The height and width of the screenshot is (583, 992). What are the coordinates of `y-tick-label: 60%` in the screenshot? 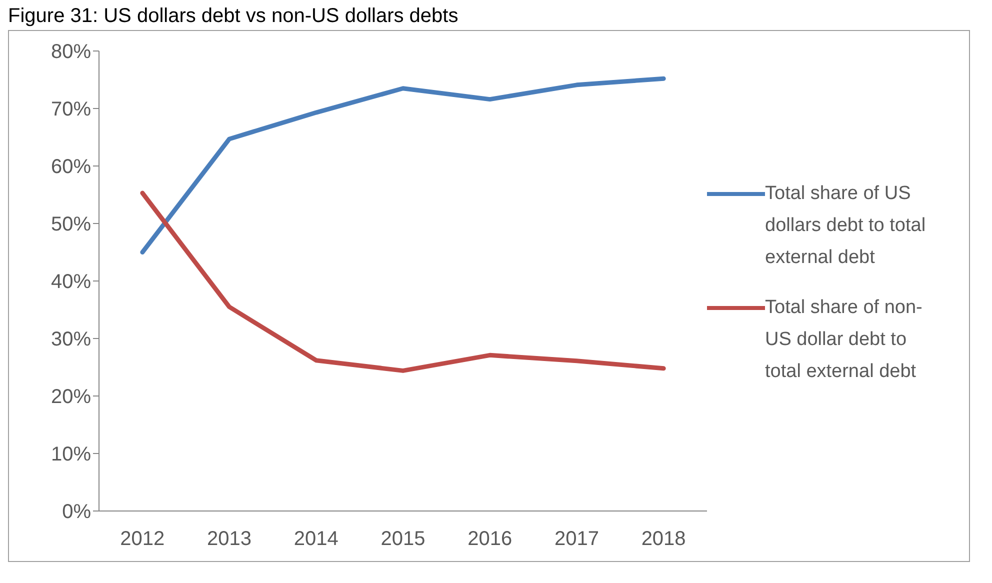 It's located at (71, 167).